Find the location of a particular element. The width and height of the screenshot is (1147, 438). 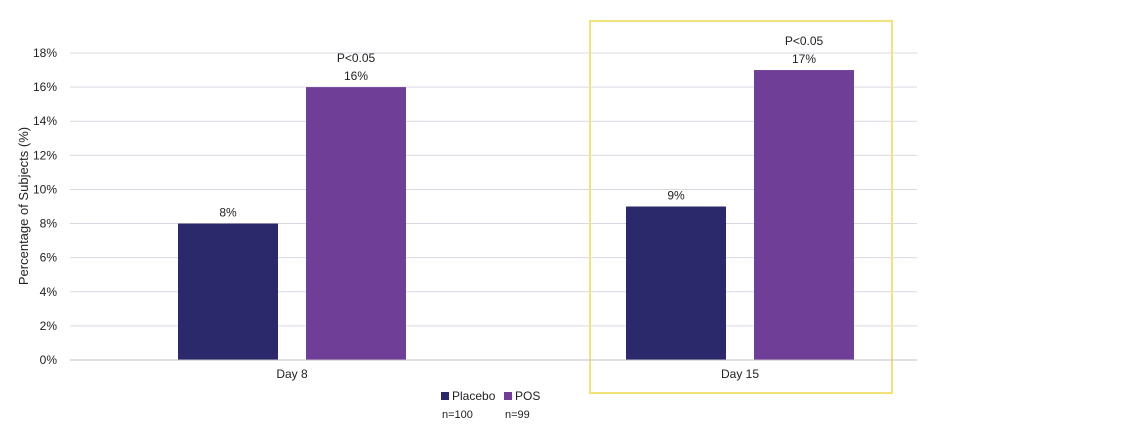

legend-swatch-pos is located at coordinates (508, 396).